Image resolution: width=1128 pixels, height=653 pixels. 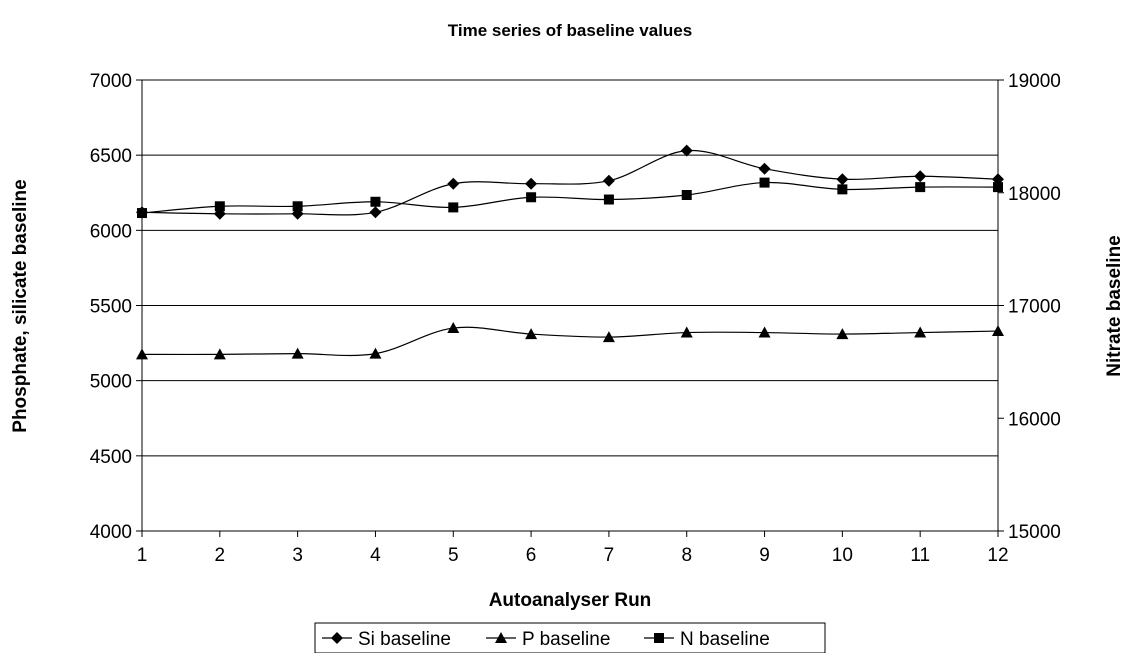 I want to click on x-tick-label: 7, so click(x=609, y=555).